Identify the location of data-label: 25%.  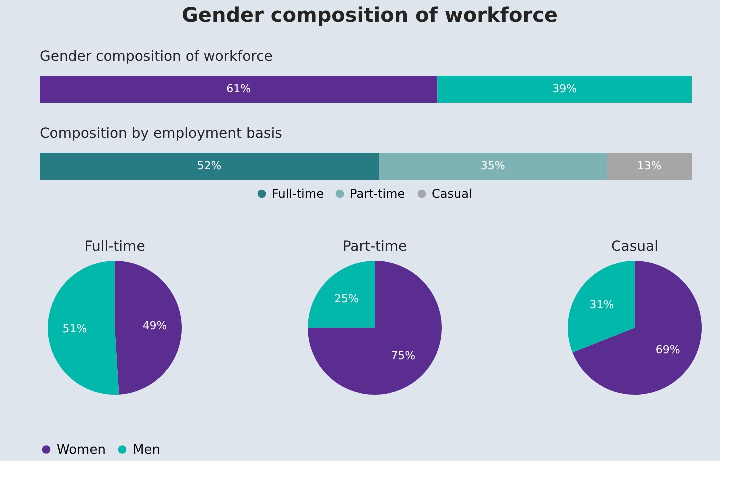
(346, 299).